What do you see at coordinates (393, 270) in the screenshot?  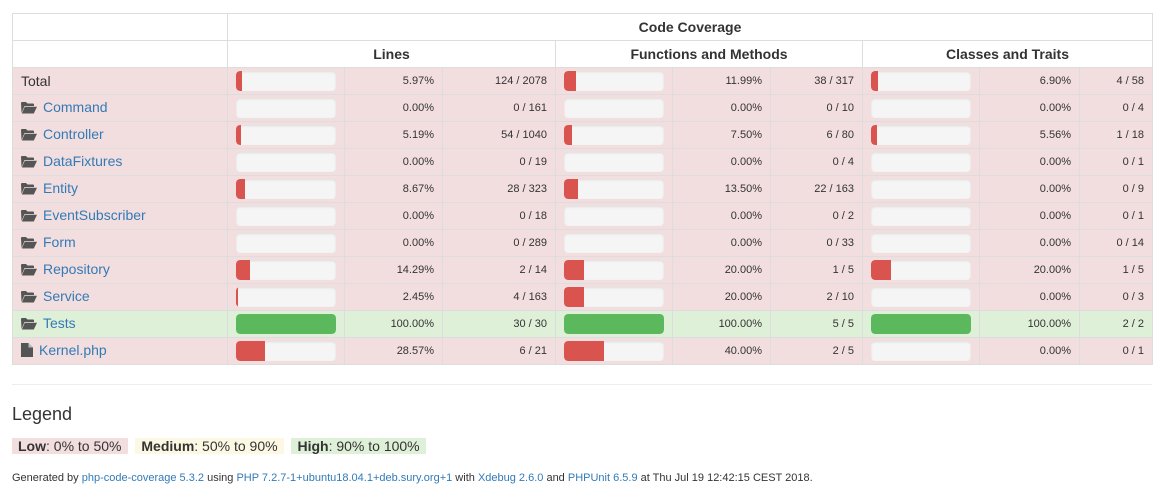 I see `lines-percent: 14.29%` at bounding box center [393, 270].